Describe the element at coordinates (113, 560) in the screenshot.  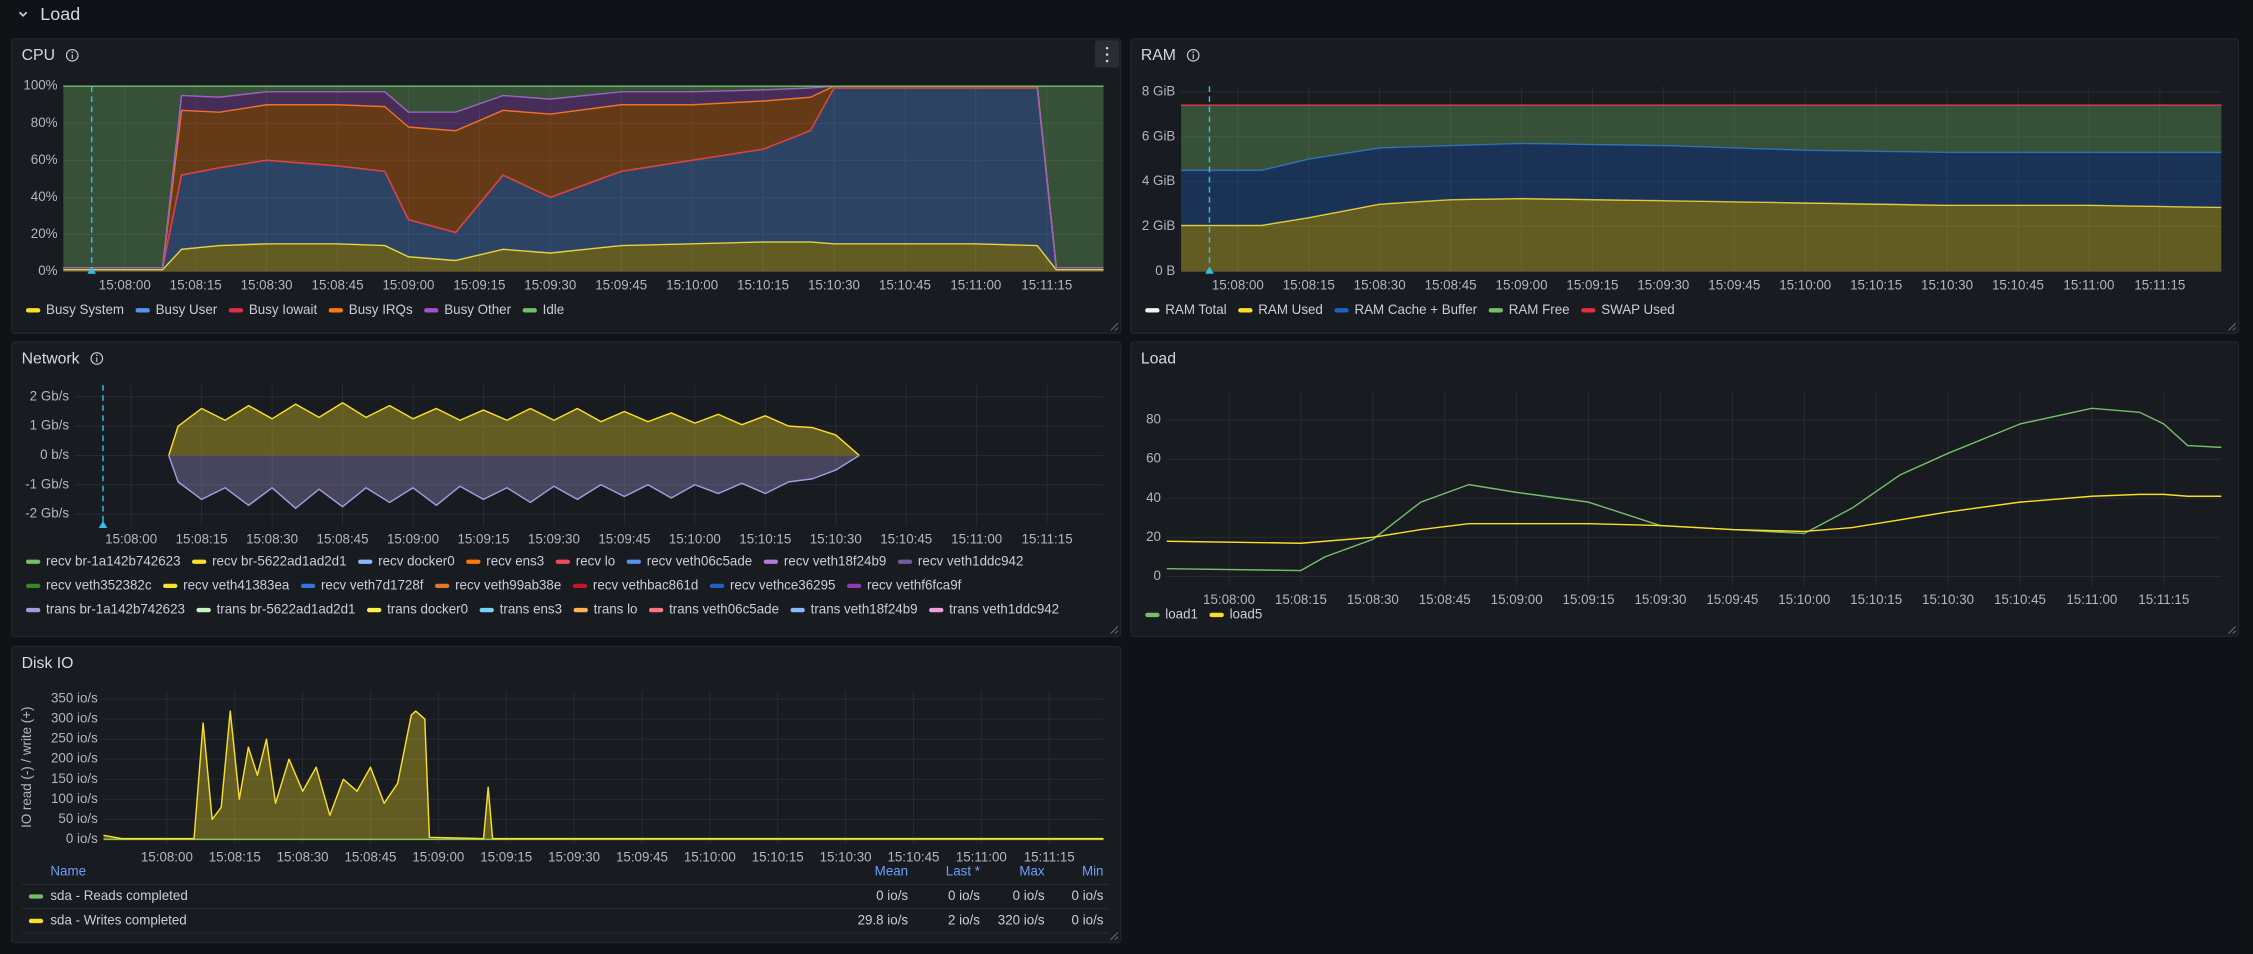
I see `legend-label: recv br-1a142b742623` at that location.